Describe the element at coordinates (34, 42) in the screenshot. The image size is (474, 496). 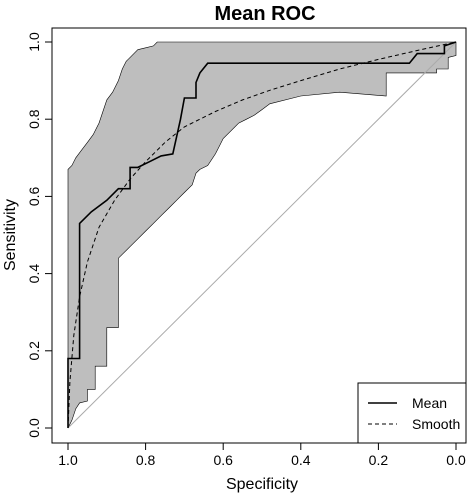
I see `y-tick-label: 1.0` at that location.